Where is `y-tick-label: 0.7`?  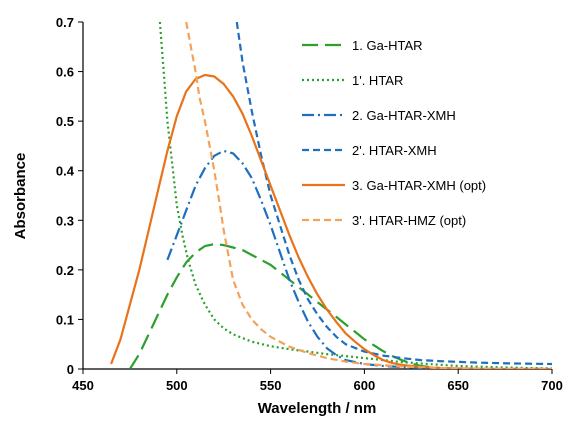 y-tick-label: 0.7 is located at coordinates (65, 22).